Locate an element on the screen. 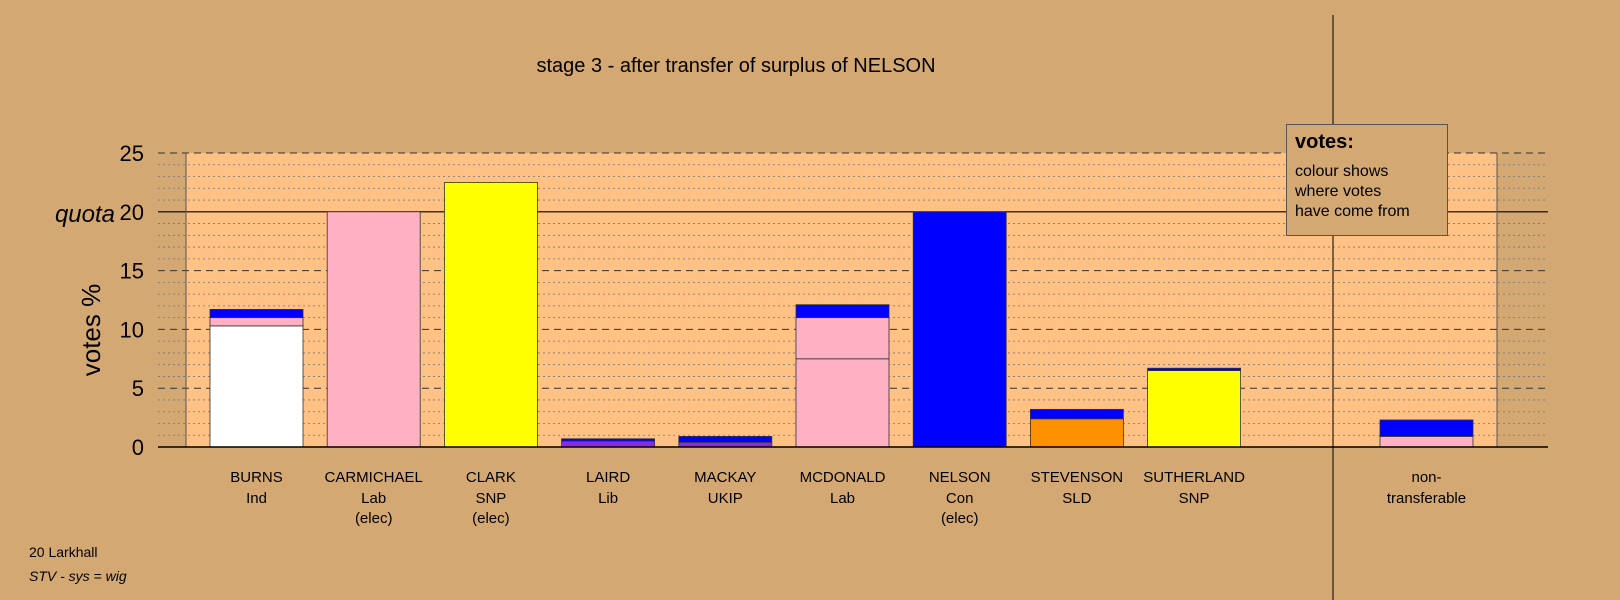 This screenshot has width=1620, height=600. candidate-name-label: CARMICHAEL is located at coordinates (374, 477).